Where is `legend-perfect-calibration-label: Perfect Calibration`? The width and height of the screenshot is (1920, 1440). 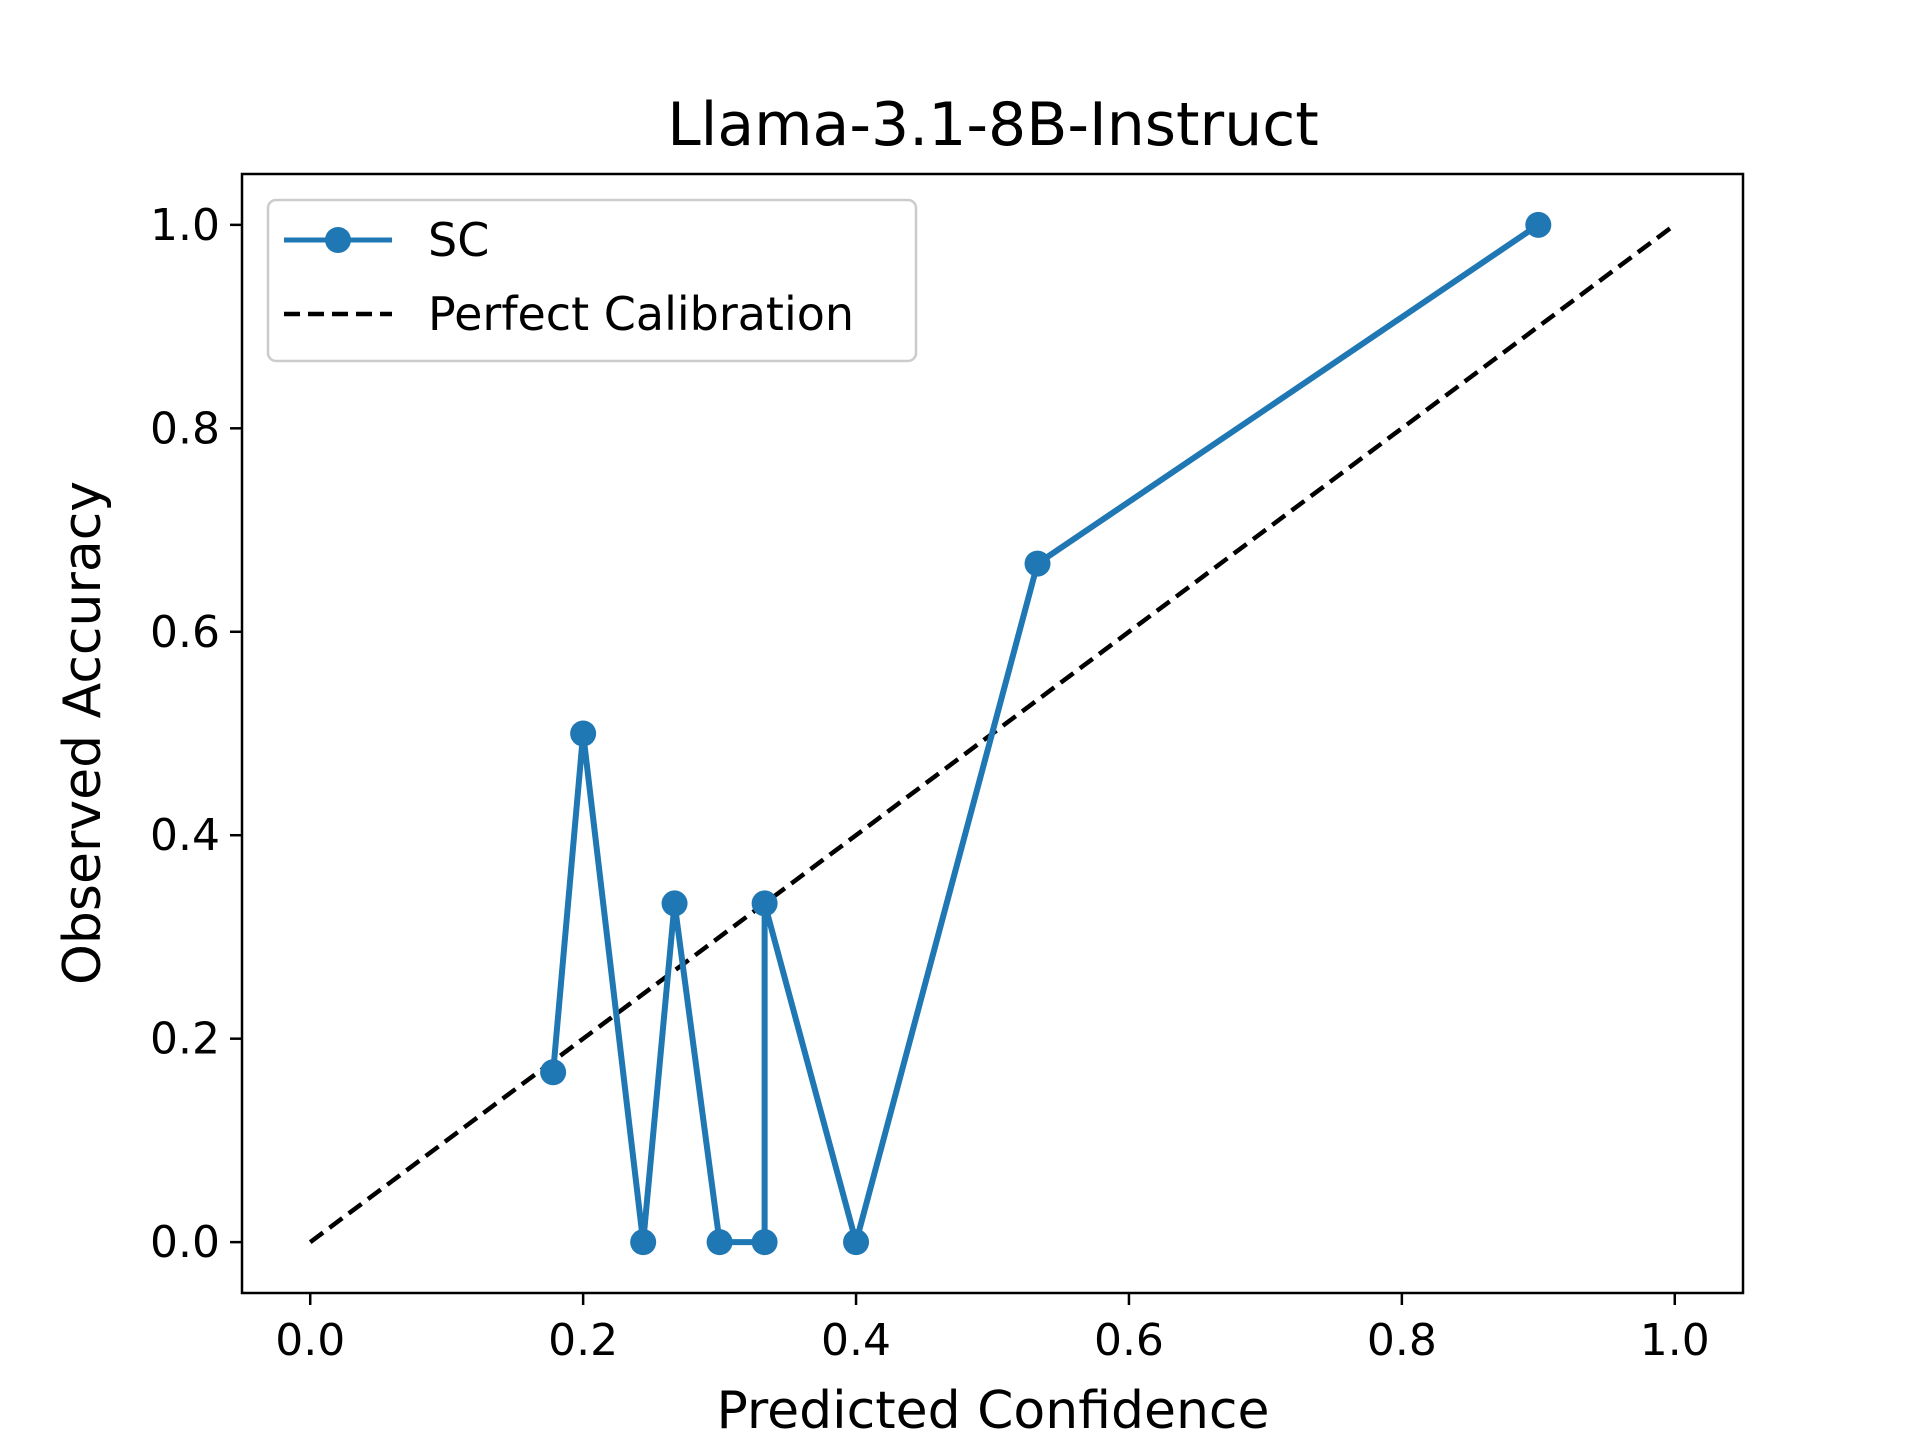
legend-perfect-calibration-label: Perfect Calibration is located at coordinates (641, 314).